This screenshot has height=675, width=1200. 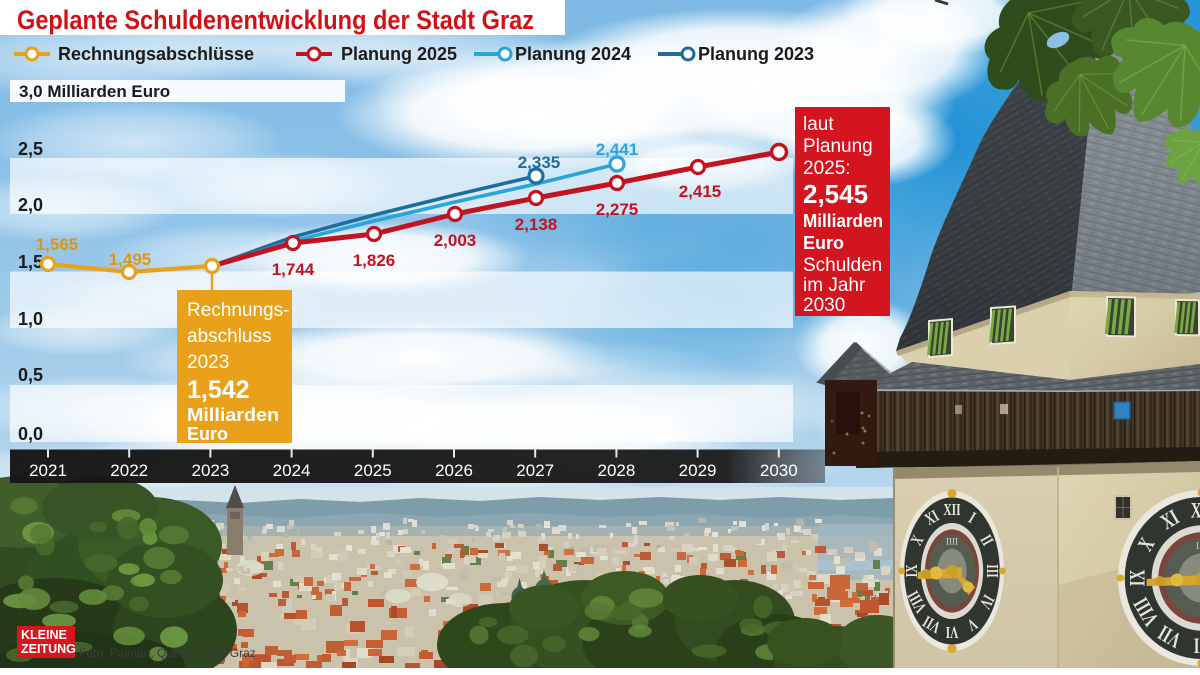 I want to click on svg-text: 1,0, so click(x=30, y=319).